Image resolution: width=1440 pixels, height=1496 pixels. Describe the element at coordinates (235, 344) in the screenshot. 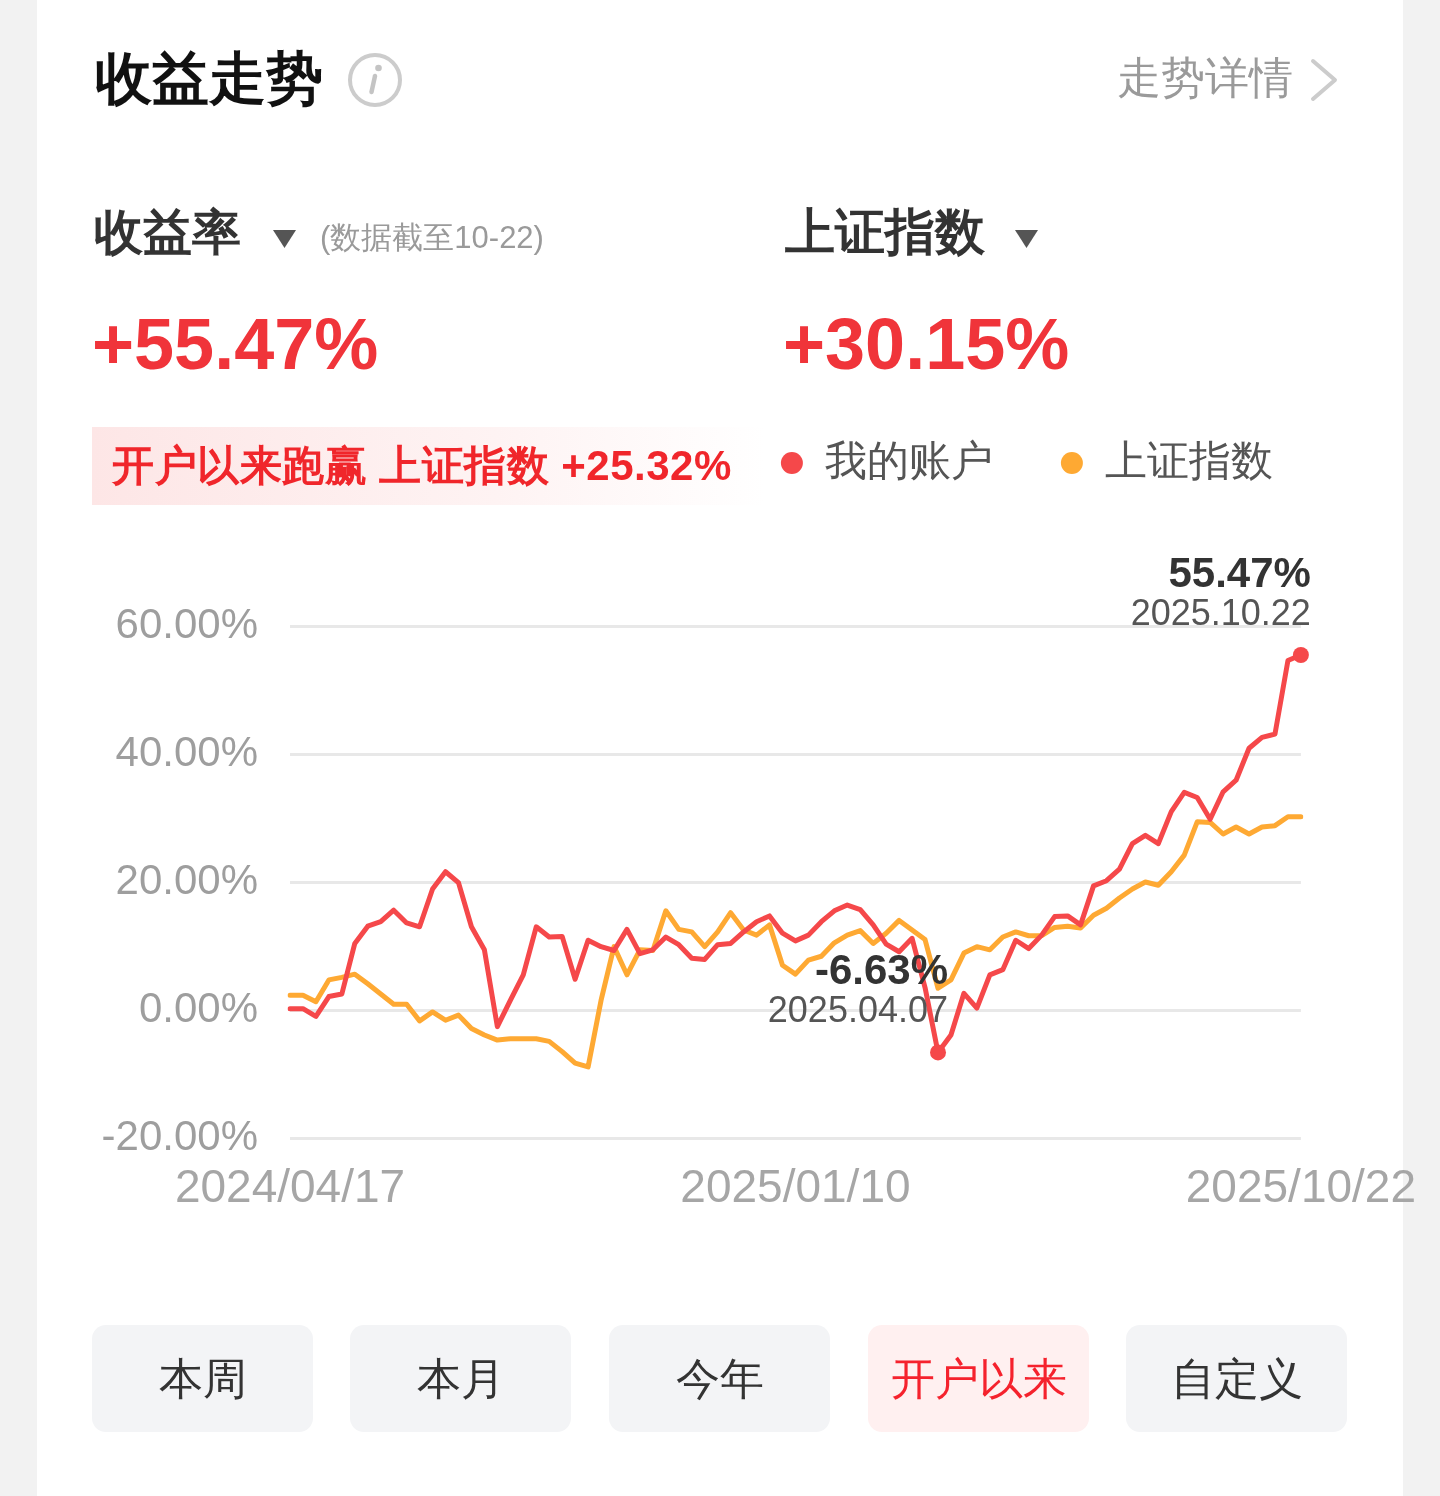

I see `text: +55.47%` at that location.